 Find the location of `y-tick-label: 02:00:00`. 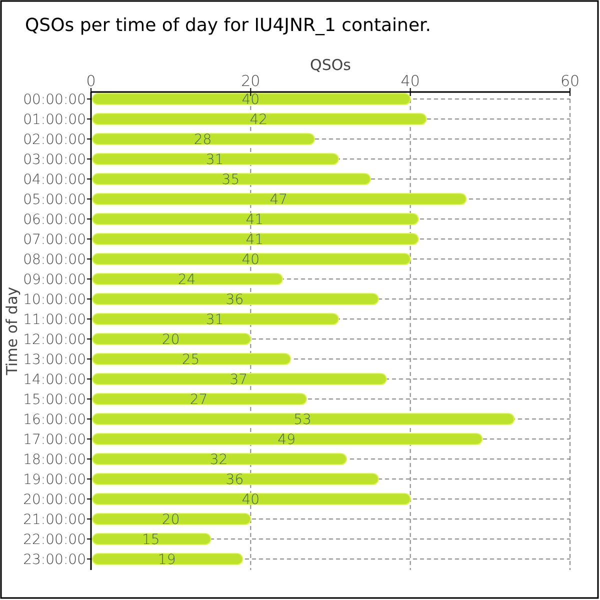

y-tick-label: 02:00:00 is located at coordinates (54, 140).